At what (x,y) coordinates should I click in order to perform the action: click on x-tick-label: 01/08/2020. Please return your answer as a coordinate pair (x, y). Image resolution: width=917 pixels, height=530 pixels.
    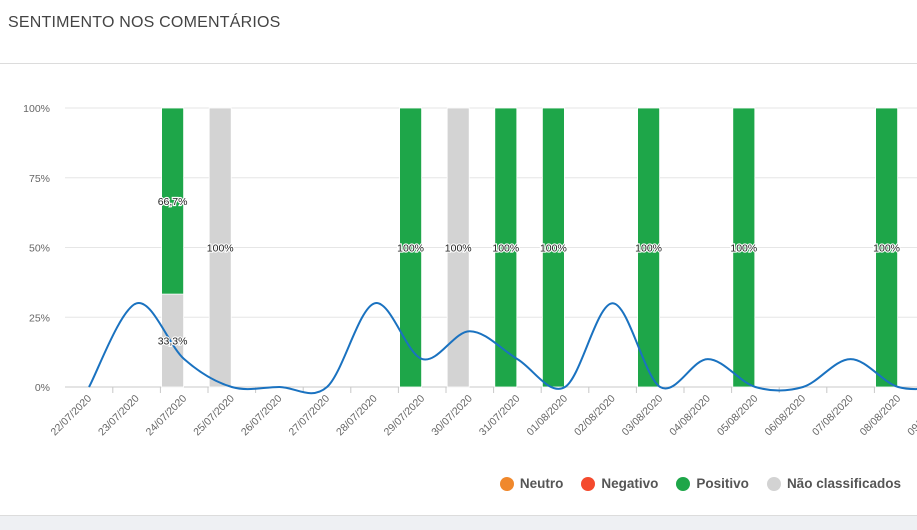
    Looking at the image, I should click on (547, 416).